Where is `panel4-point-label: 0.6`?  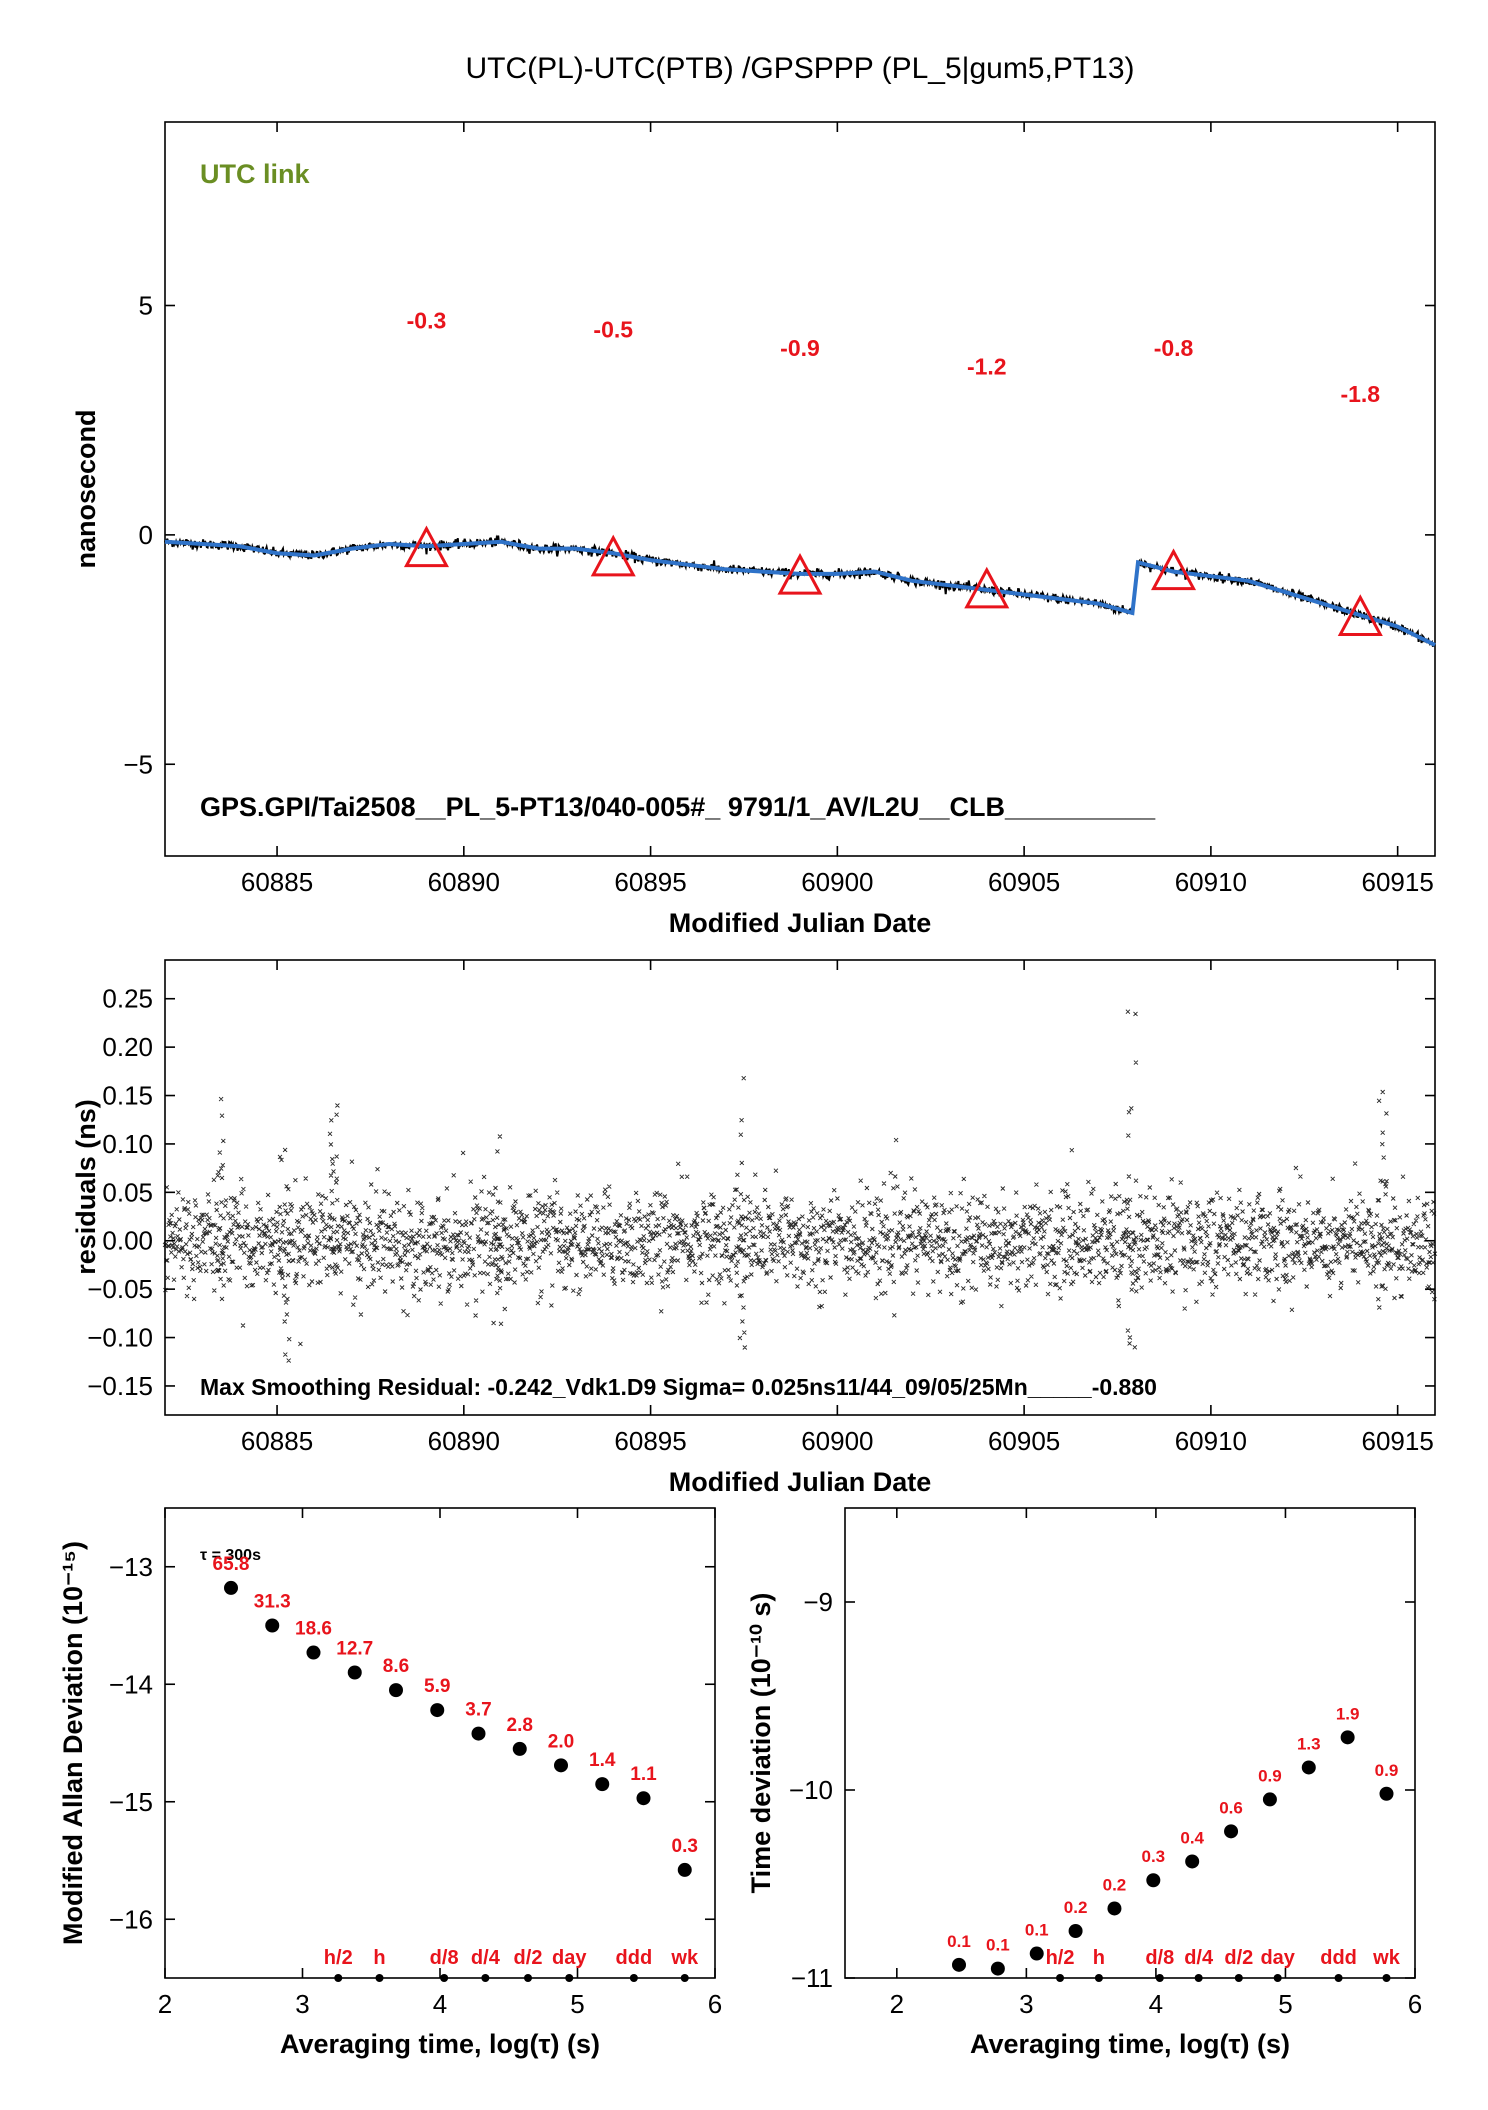
panel4-point-label: 0.6 is located at coordinates (1231, 1807).